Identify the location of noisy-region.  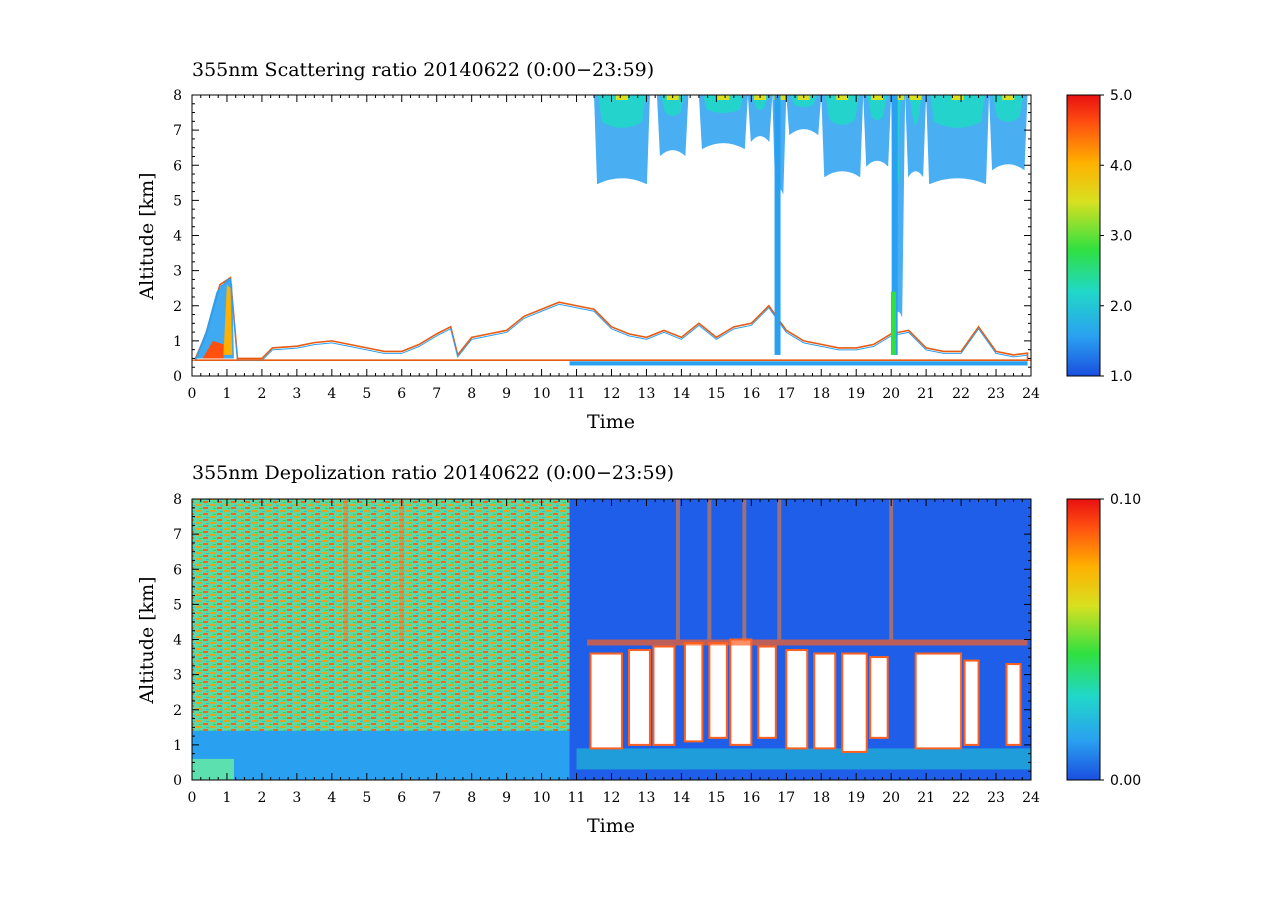
(381, 618).